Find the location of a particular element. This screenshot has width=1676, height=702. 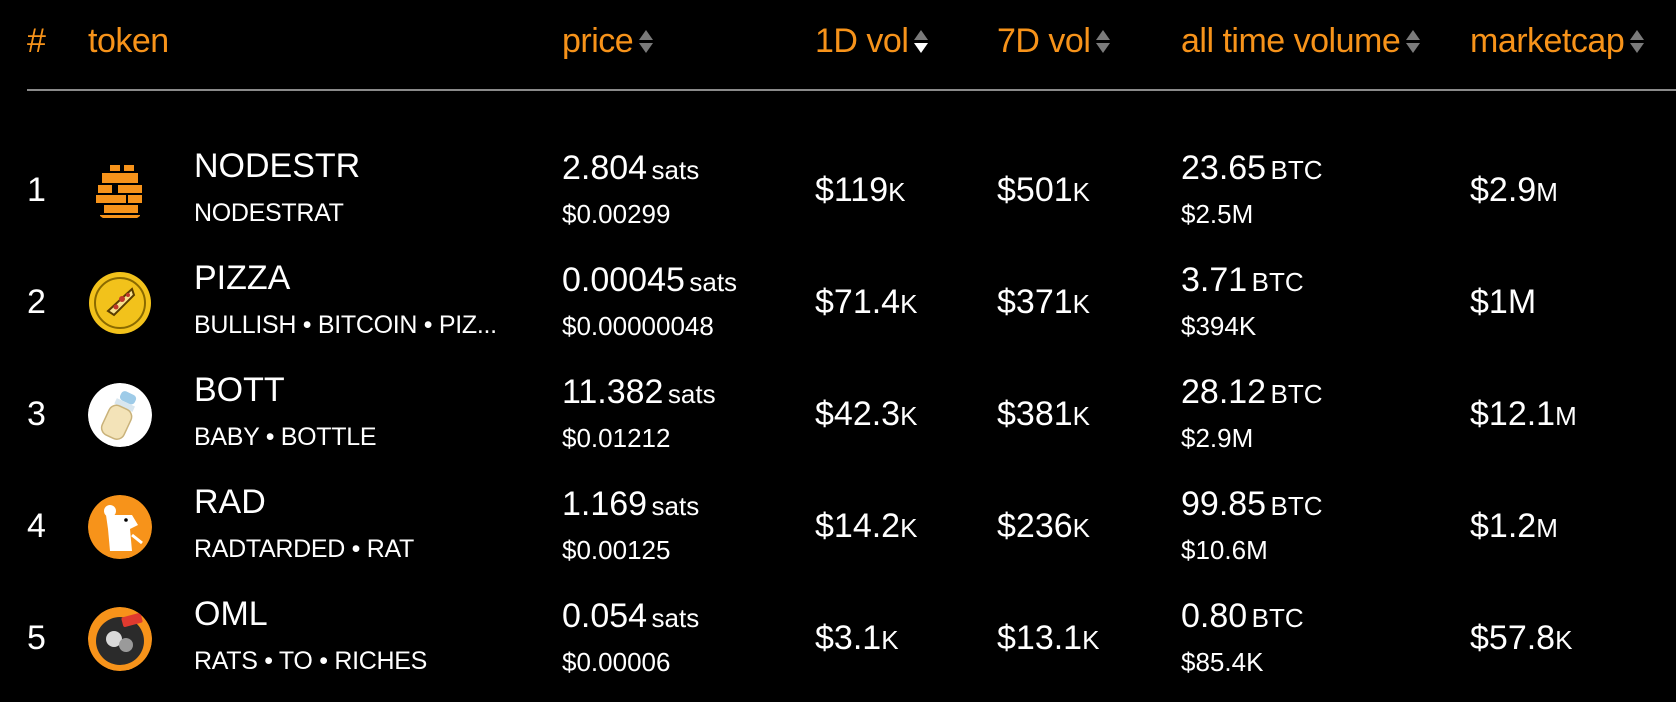

volume-1d: $14.2K is located at coordinates (866, 526).